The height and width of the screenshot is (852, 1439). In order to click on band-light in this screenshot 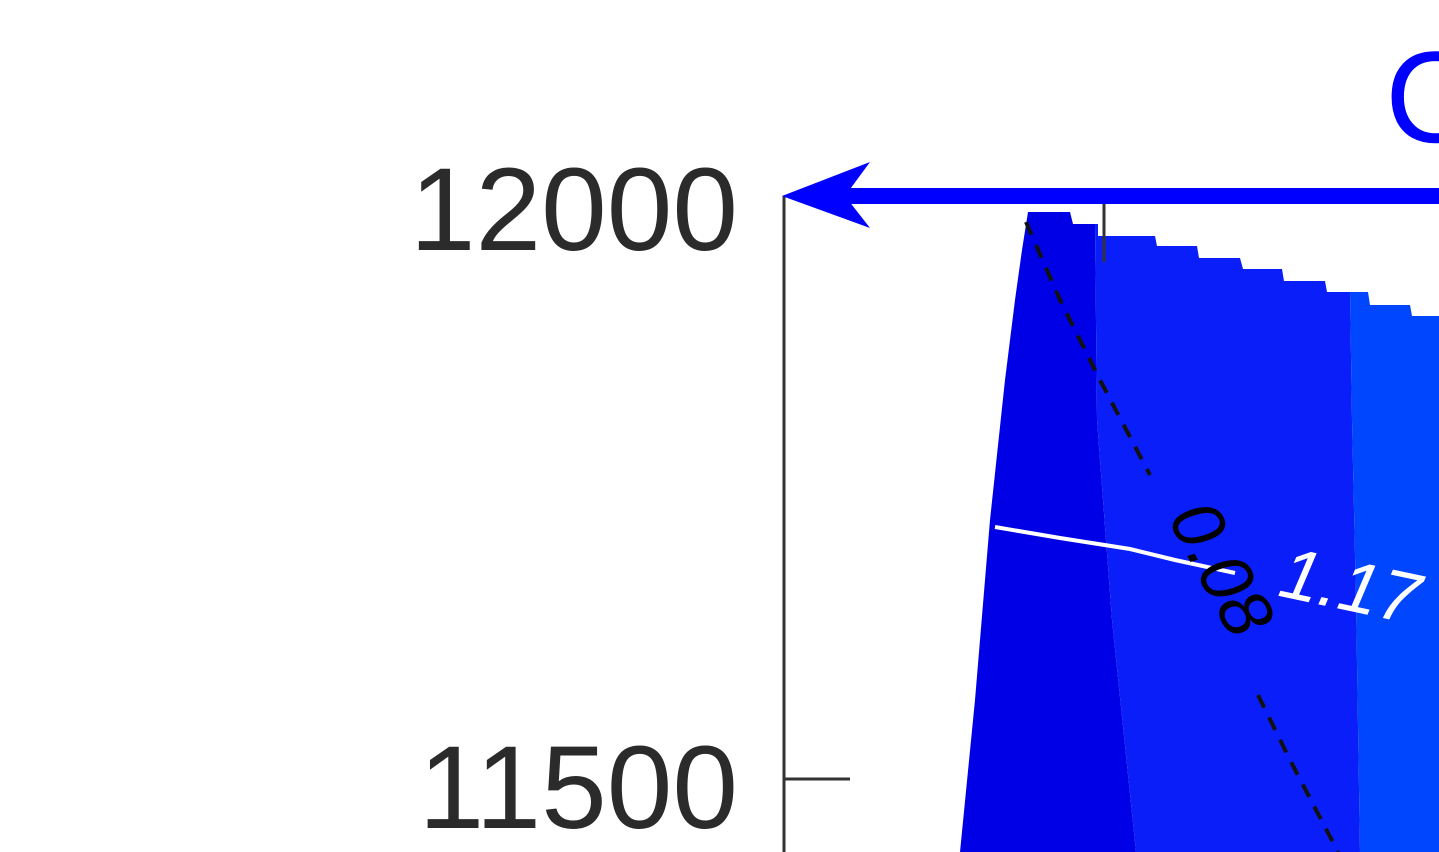, I will do `click(1394, 572)`.